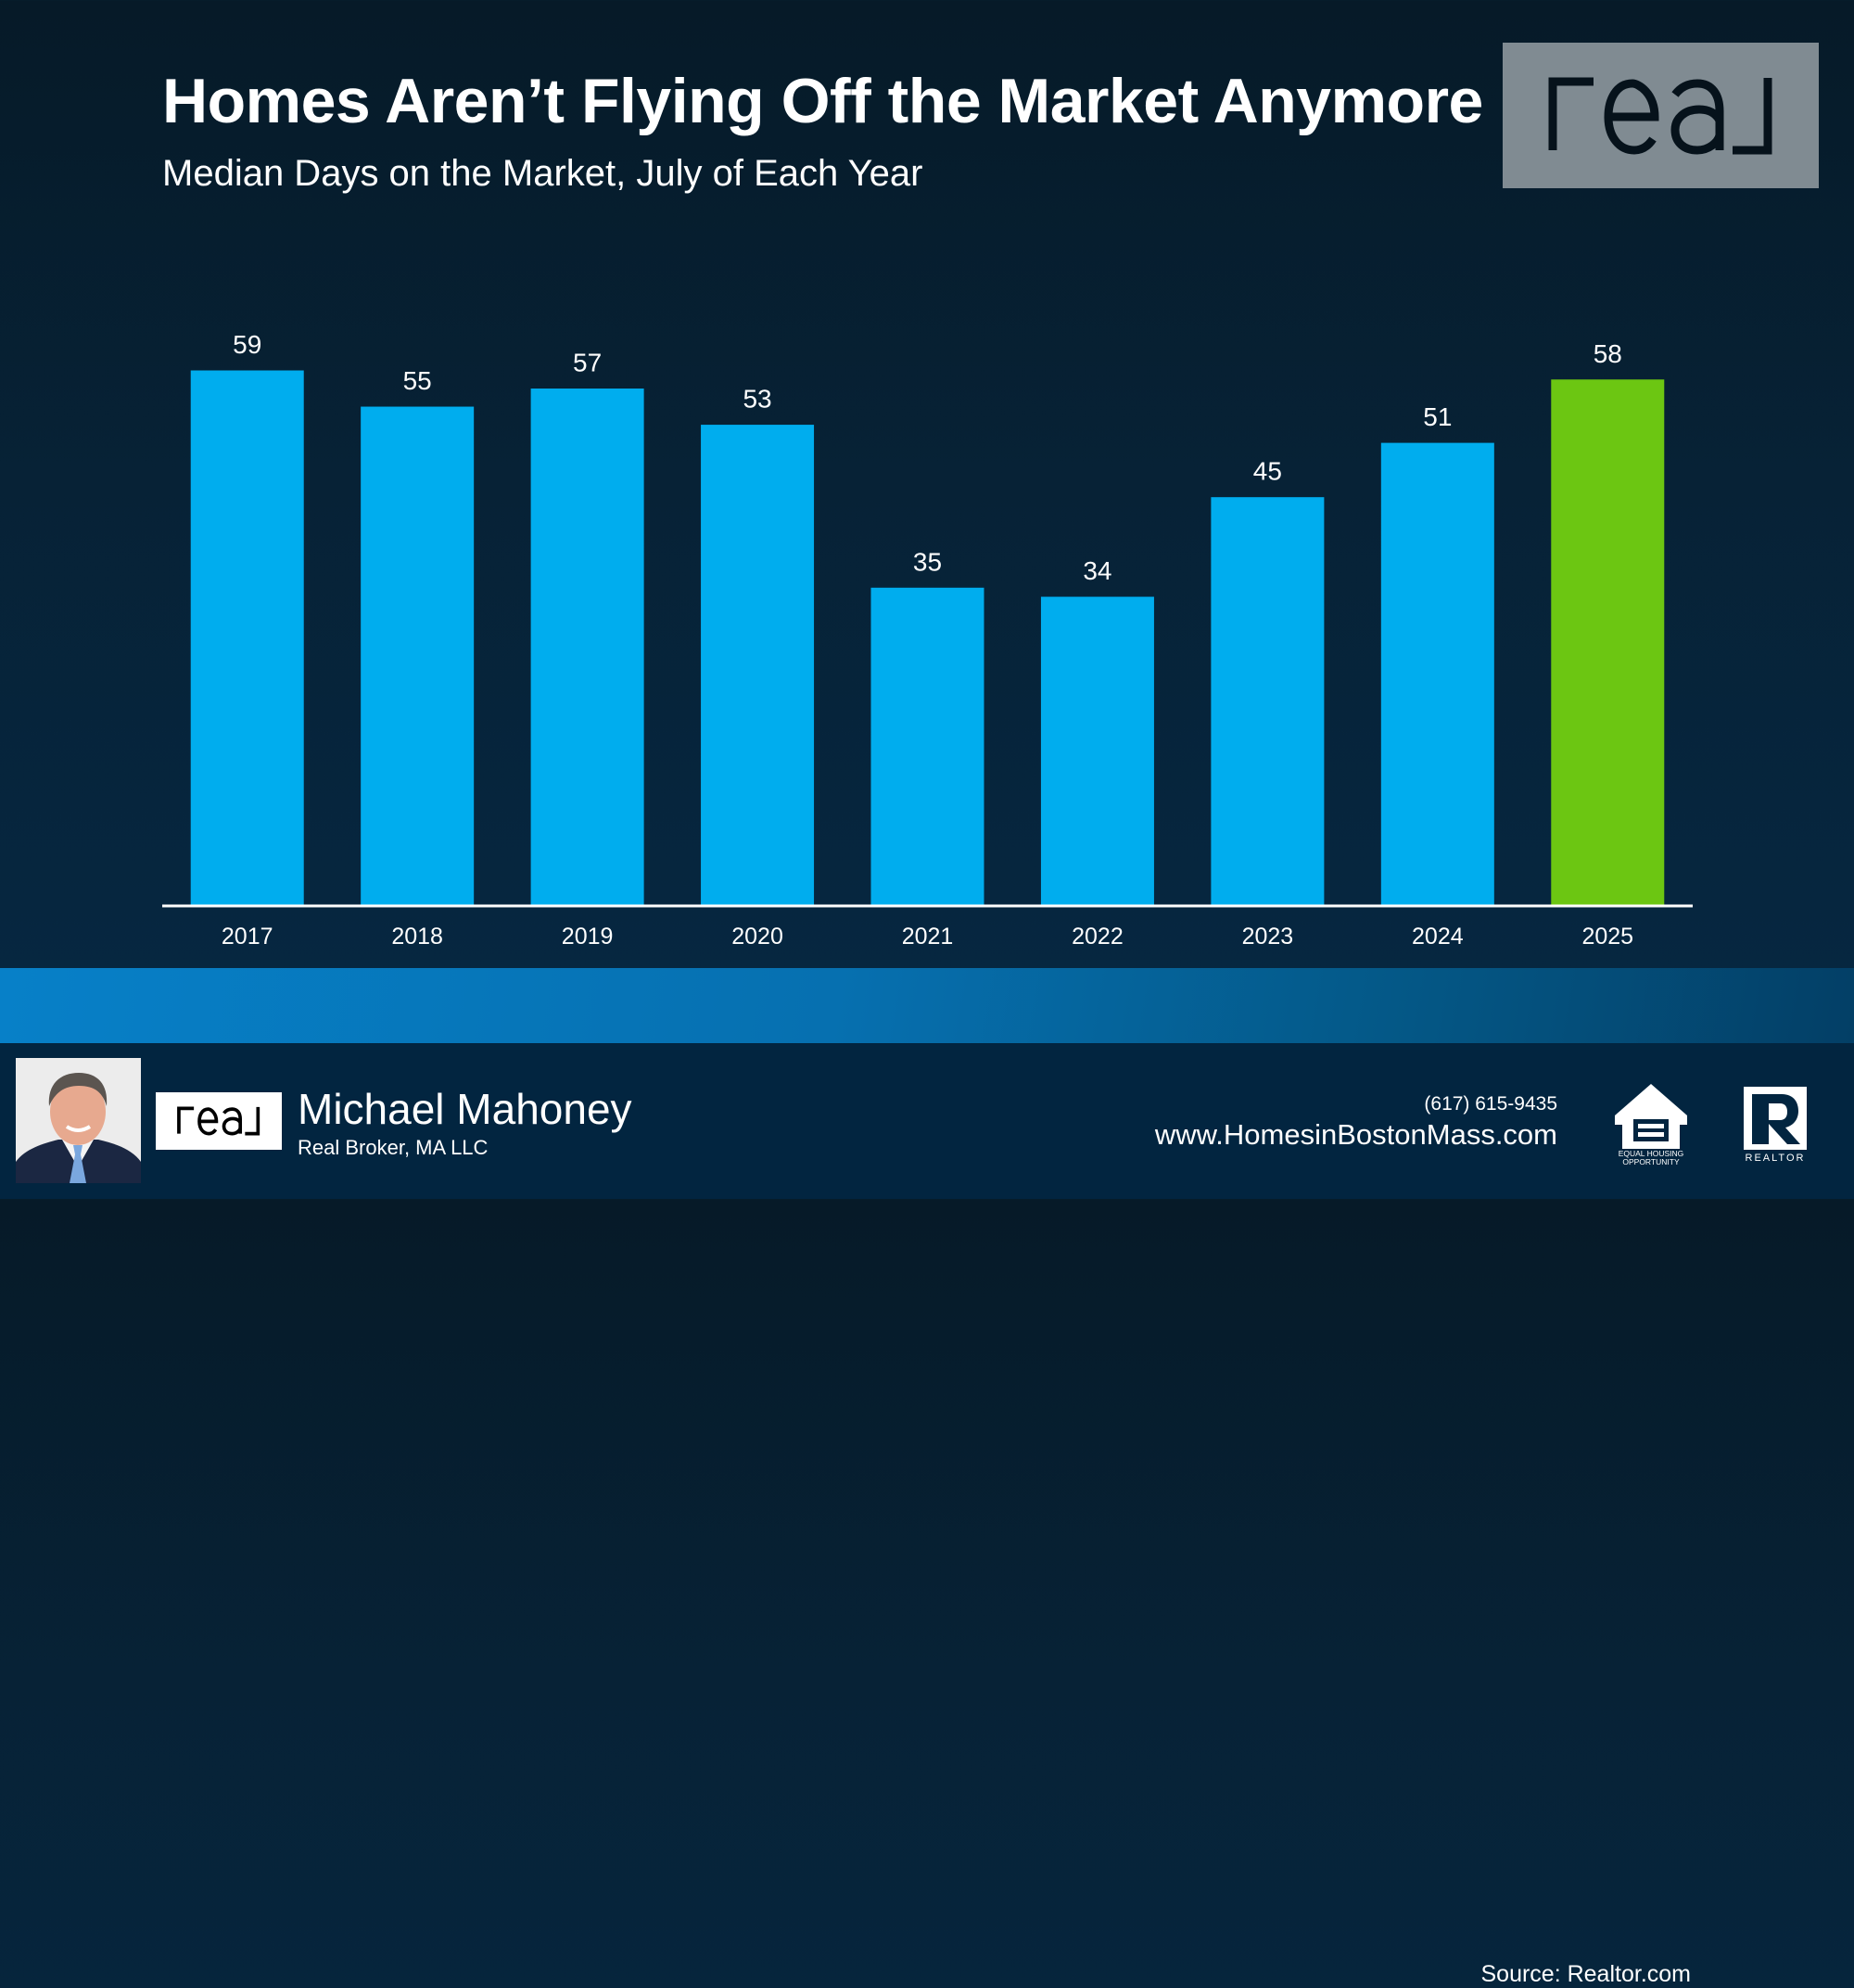 The width and height of the screenshot is (1854, 1988). Describe the element at coordinates (248, 936) in the screenshot. I see `x-tick-label-2017: 2017` at that location.